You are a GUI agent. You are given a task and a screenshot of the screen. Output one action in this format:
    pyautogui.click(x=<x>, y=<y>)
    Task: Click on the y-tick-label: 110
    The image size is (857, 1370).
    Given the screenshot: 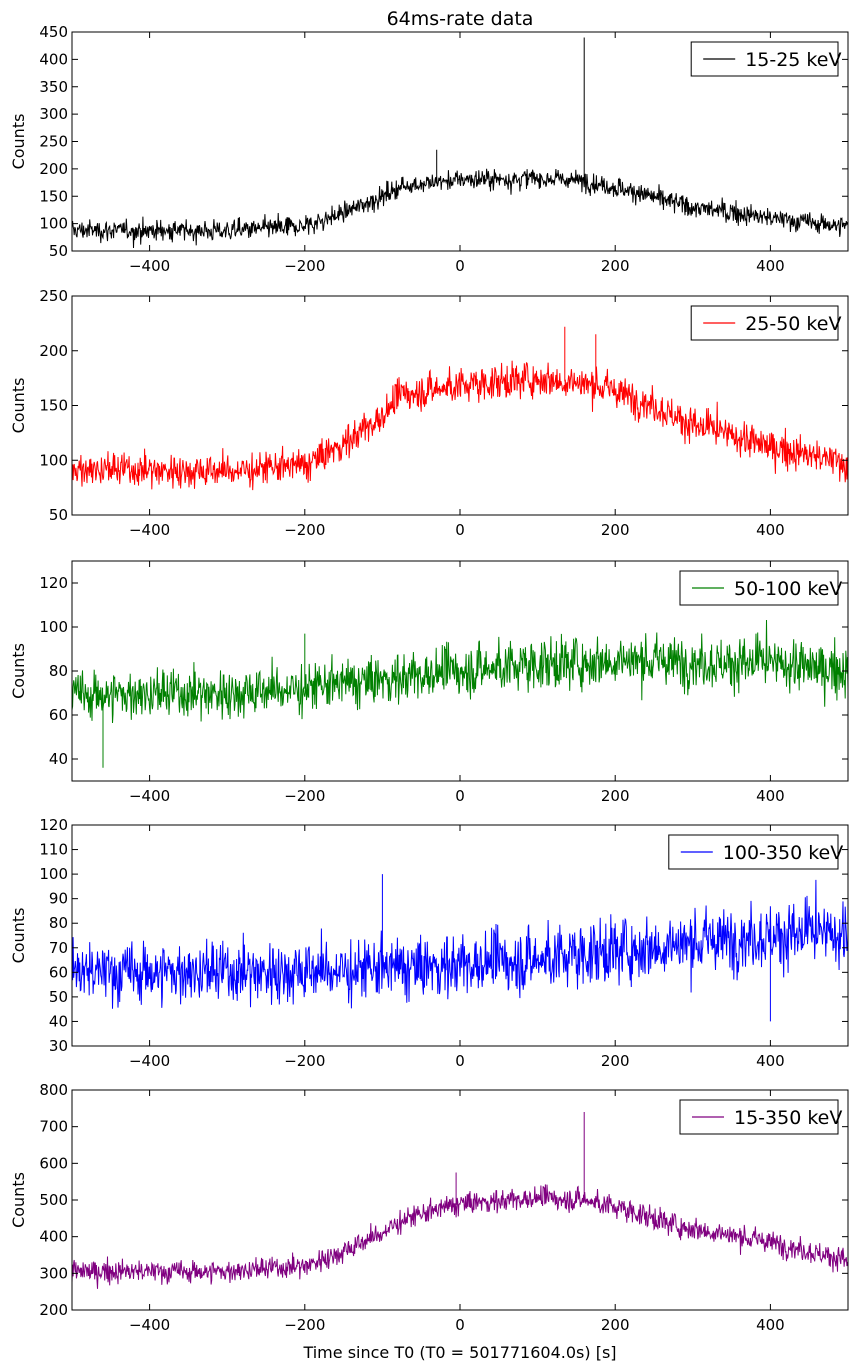 What is the action you would take?
    pyautogui.click(x=53, y=850)
    